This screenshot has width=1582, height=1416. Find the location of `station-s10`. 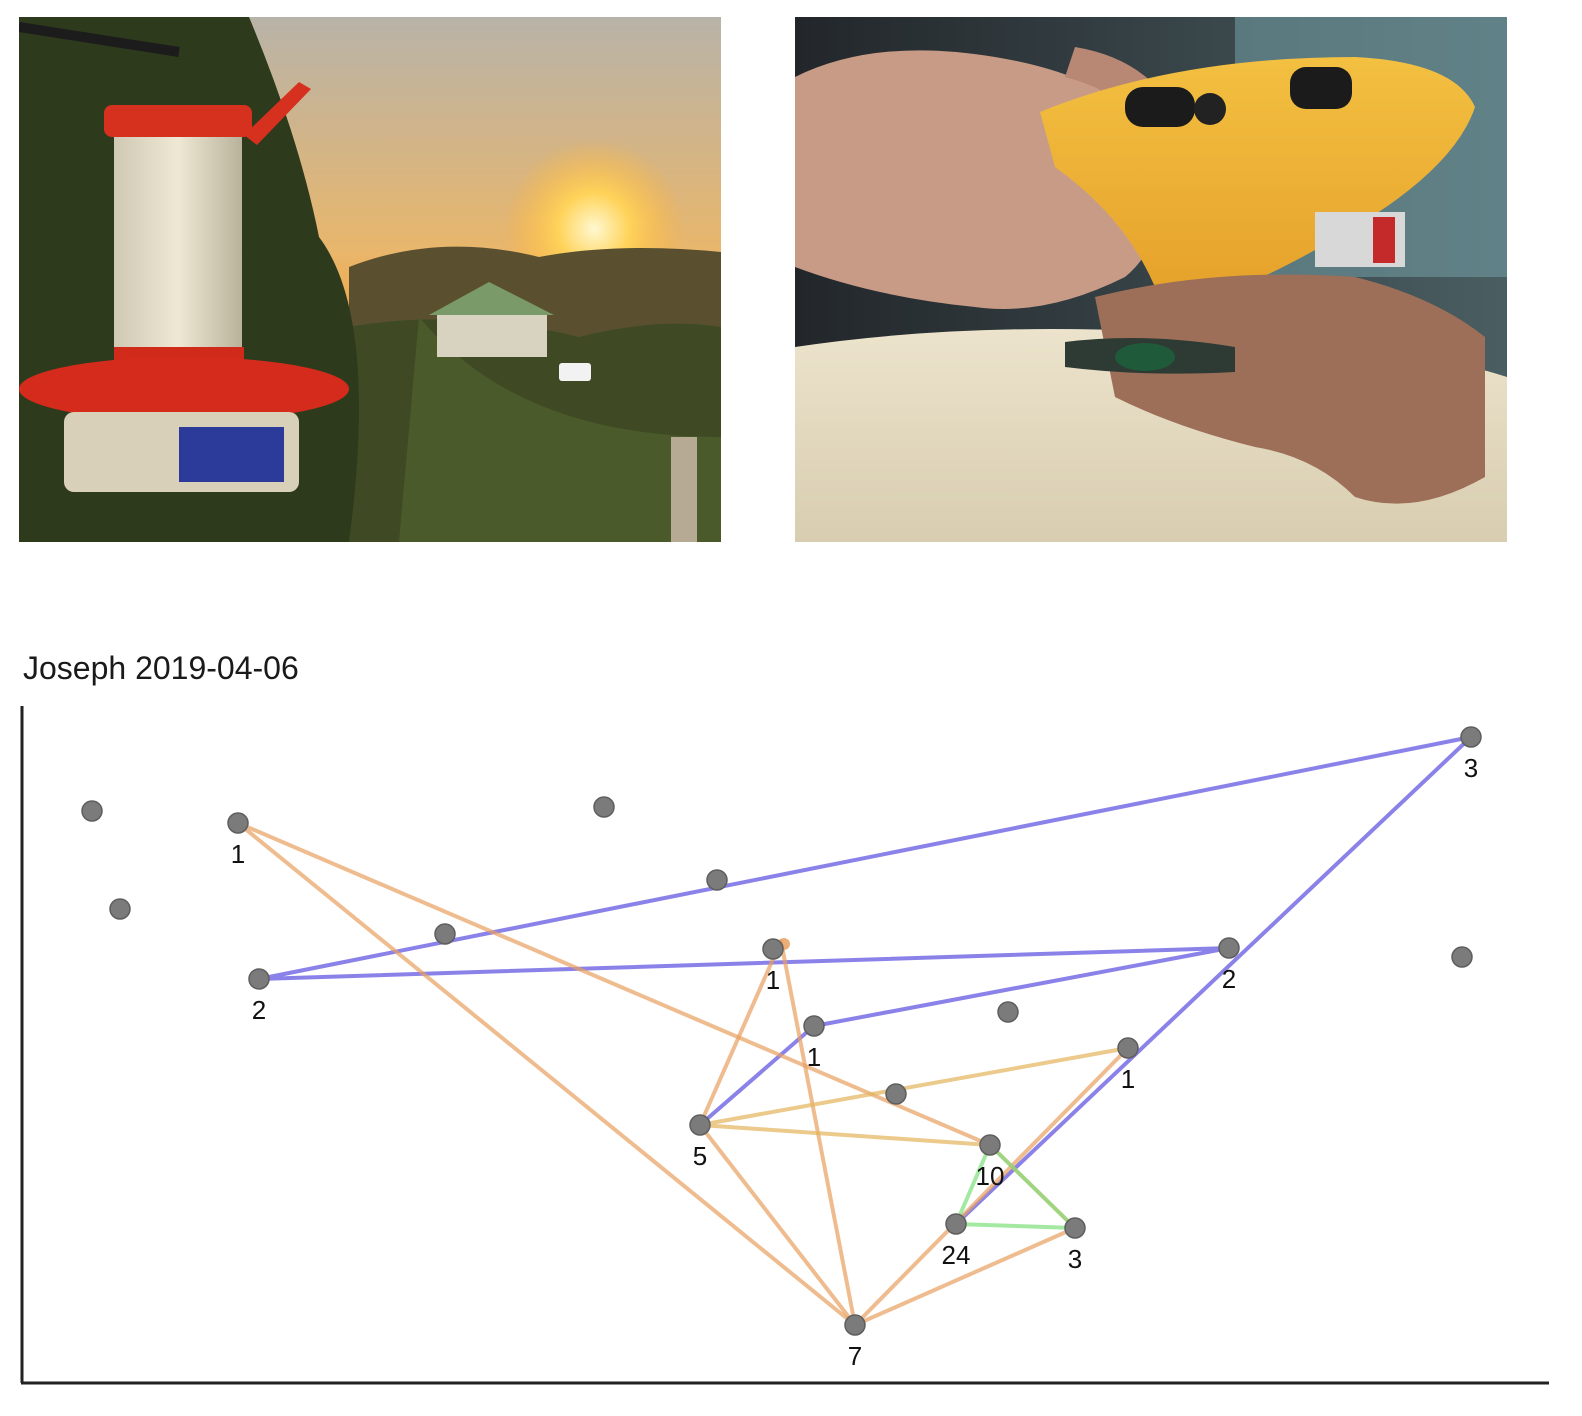

station-s10 is located at coordinates (1462, 957).